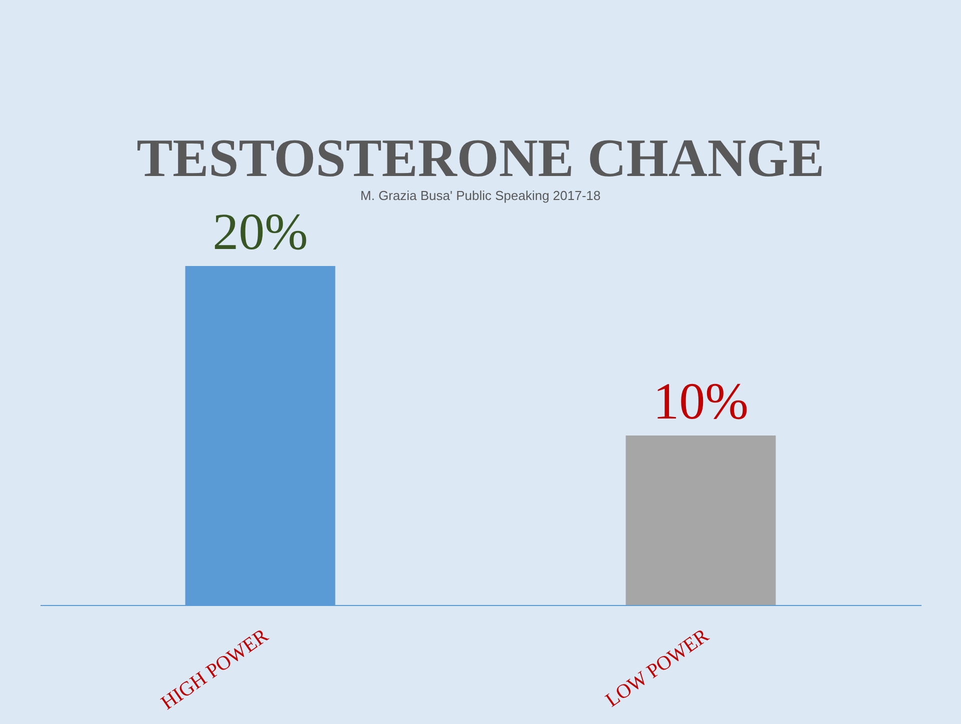  I want to click on text: M. Grazia Busa' Public Speaking 2017-18, so click(480, 195).